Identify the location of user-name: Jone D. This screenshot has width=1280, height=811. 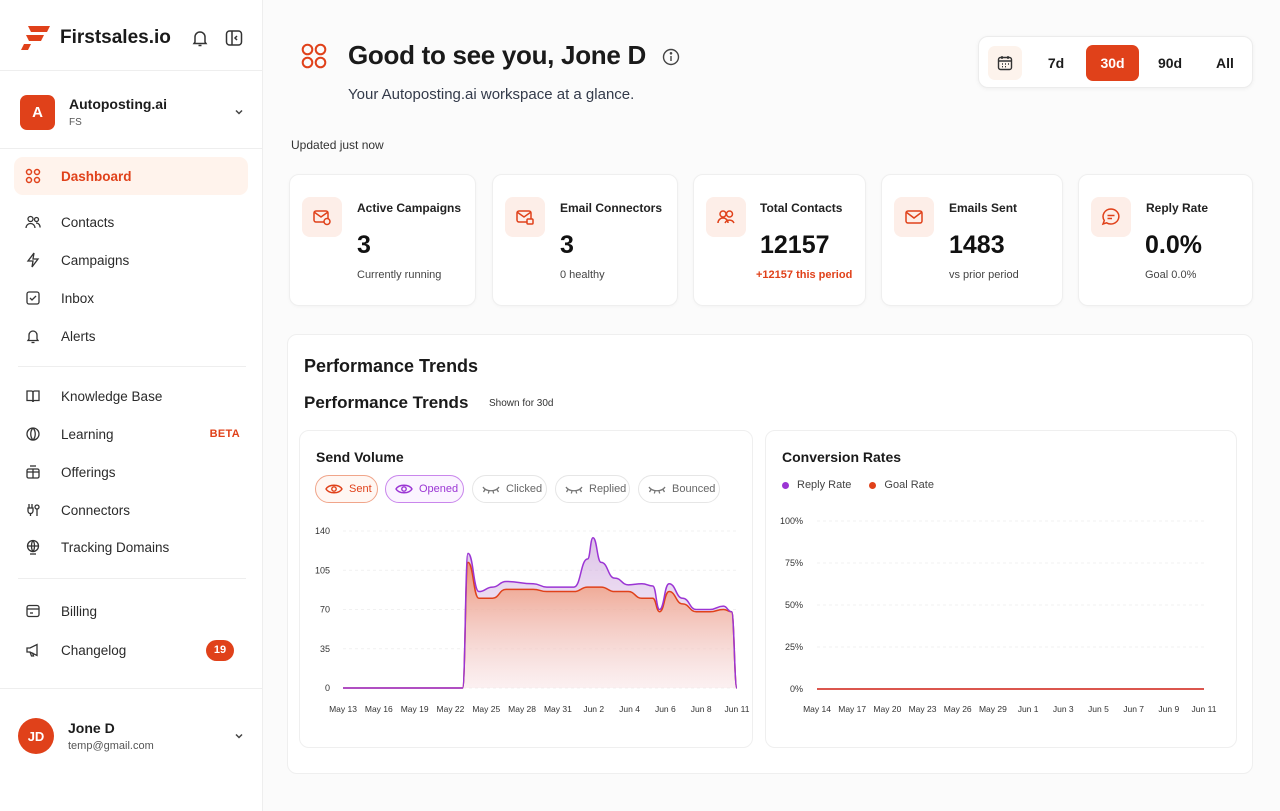
(91, 728).